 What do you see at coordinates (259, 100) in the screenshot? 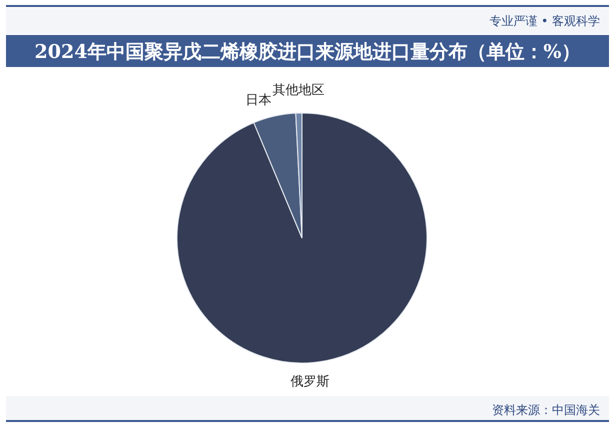
I see `slice-label: 日本` at bounding box center [259, 100].